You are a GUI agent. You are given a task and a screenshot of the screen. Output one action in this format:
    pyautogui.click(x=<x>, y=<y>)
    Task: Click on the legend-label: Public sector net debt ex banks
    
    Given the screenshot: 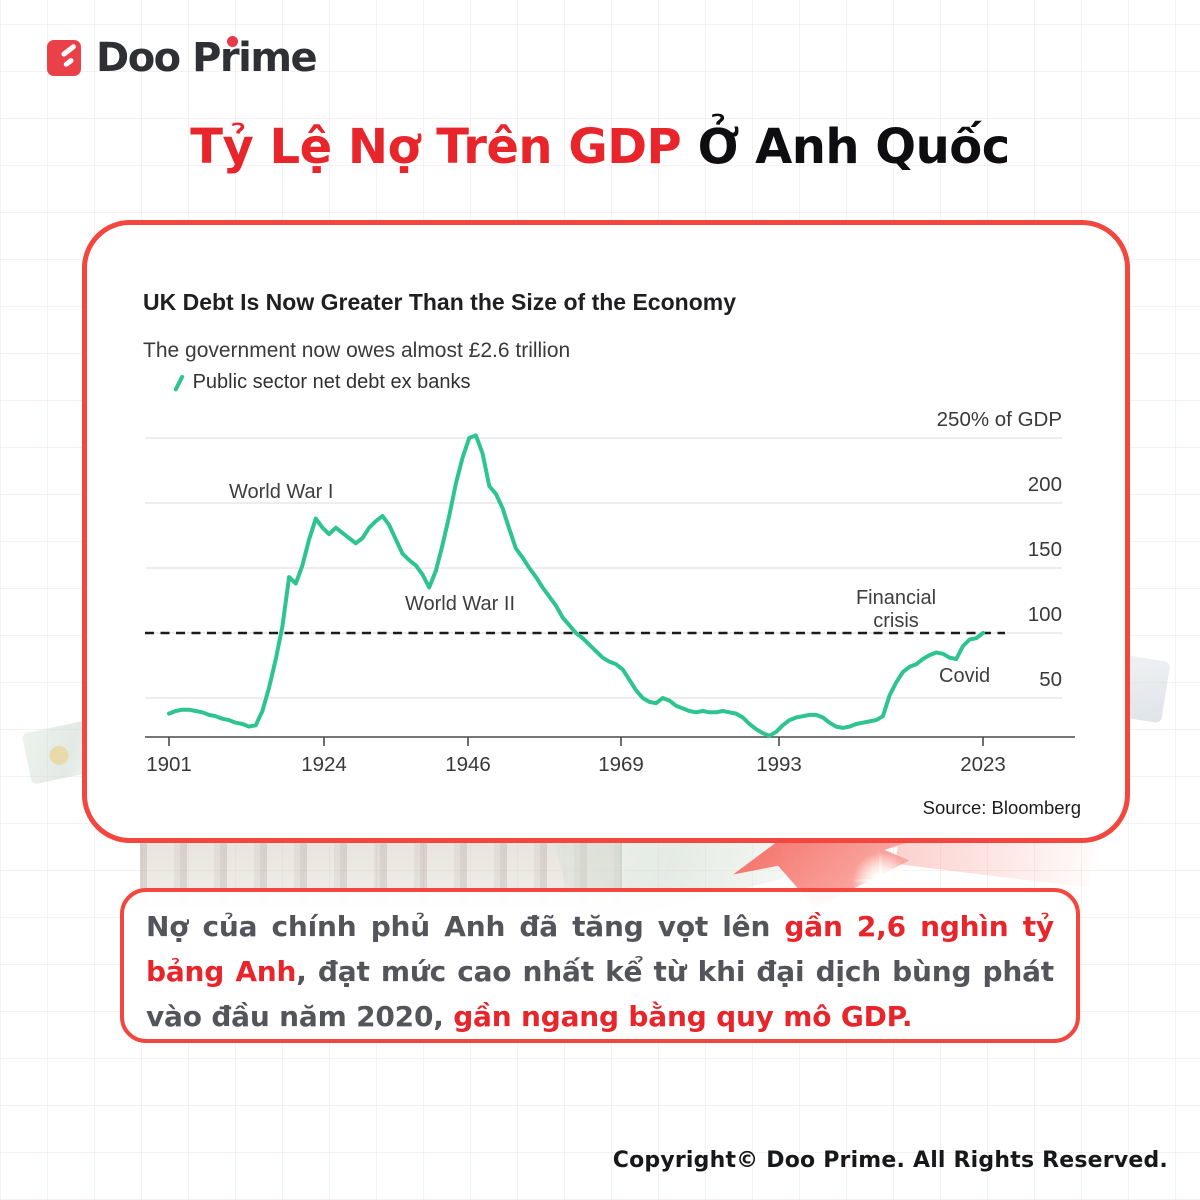 What is the action you would take?
    pyautogui.click(x=331, y=382)
    